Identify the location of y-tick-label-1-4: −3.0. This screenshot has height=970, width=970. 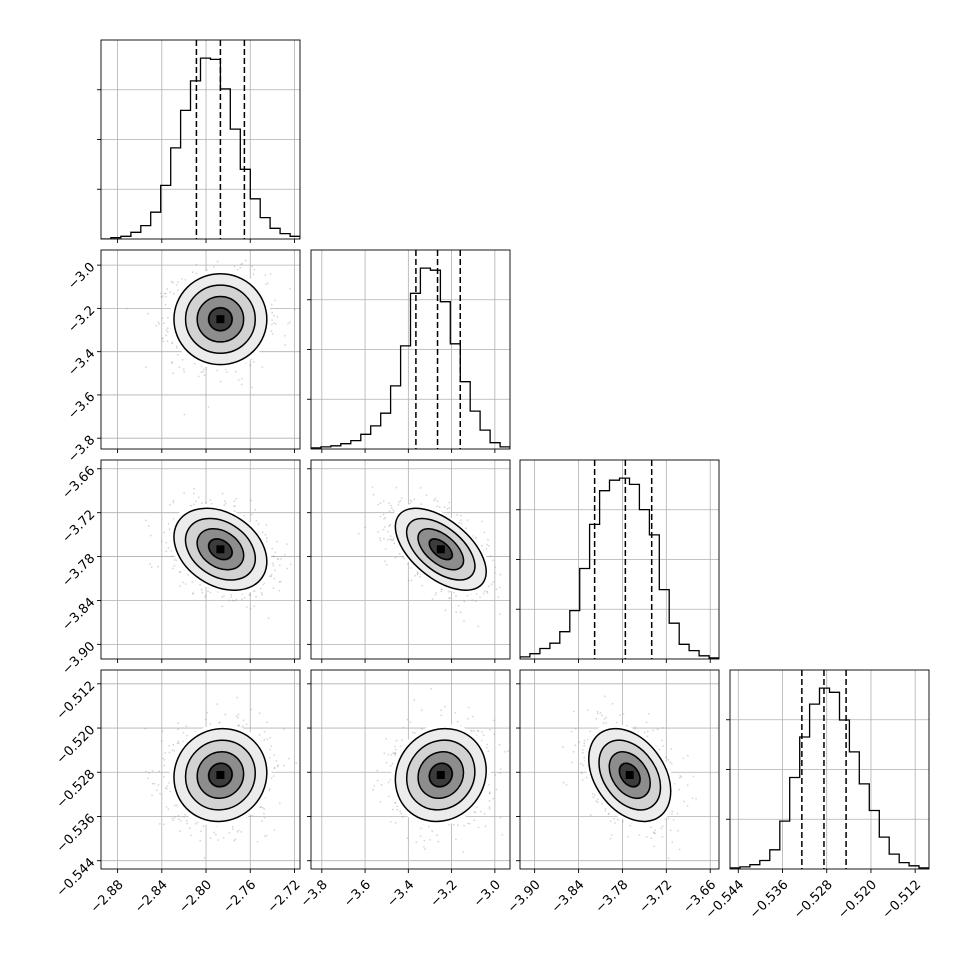
(81, 276).